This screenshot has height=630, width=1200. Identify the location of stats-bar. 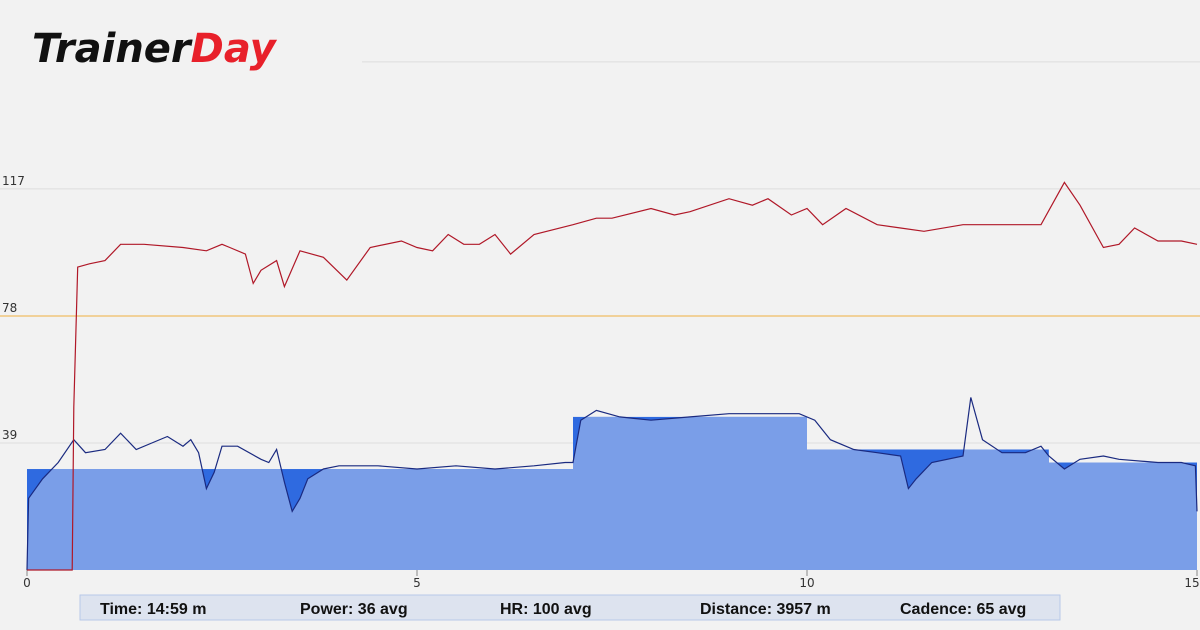
(570, 607).